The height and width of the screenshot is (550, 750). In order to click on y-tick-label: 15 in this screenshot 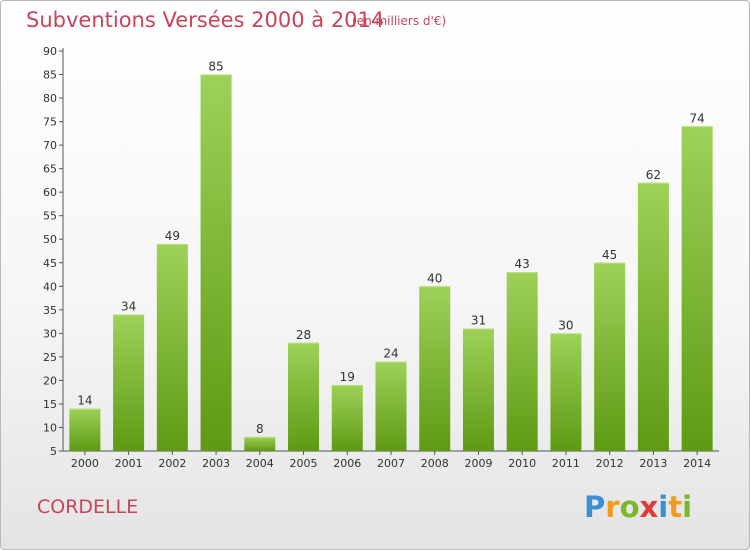, I will do `click(50, 404)`.